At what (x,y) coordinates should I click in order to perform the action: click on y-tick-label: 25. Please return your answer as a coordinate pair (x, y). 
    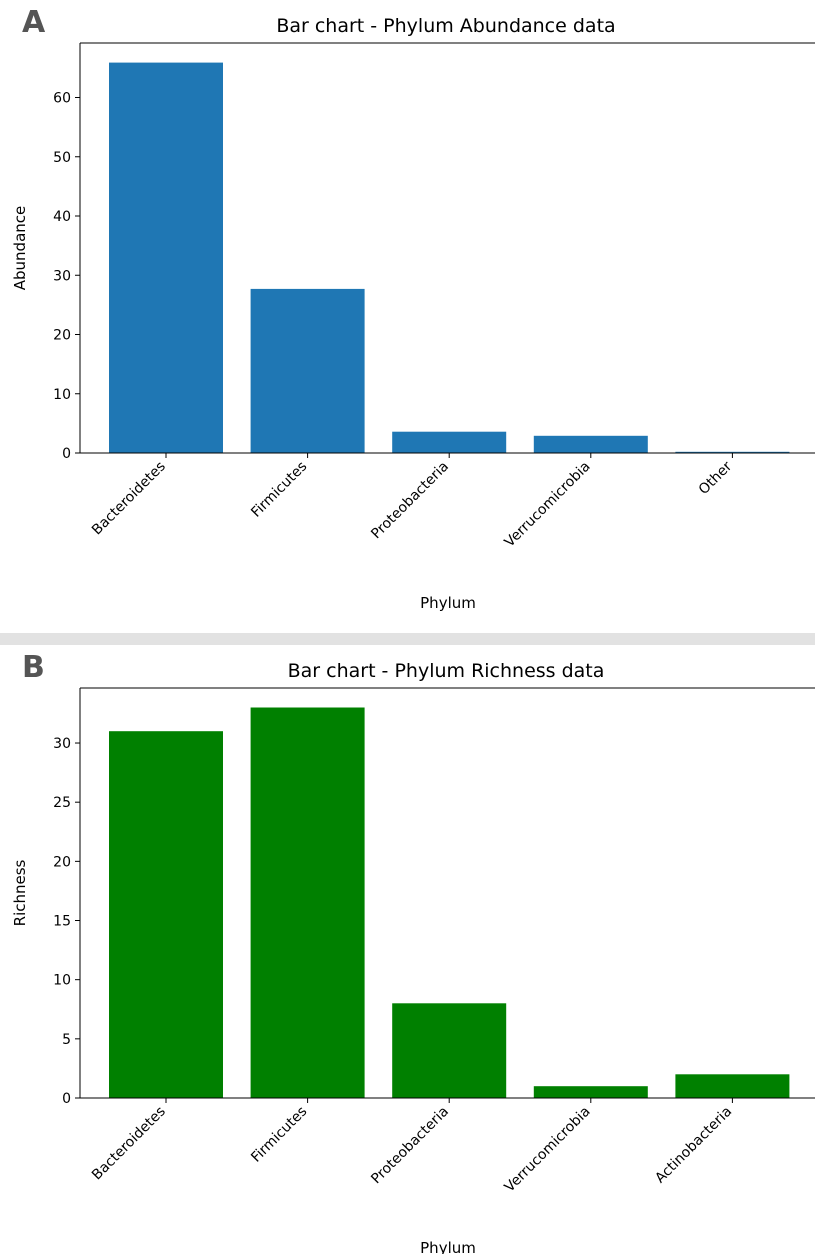
    Looking at the image, I should click on (62, 803).